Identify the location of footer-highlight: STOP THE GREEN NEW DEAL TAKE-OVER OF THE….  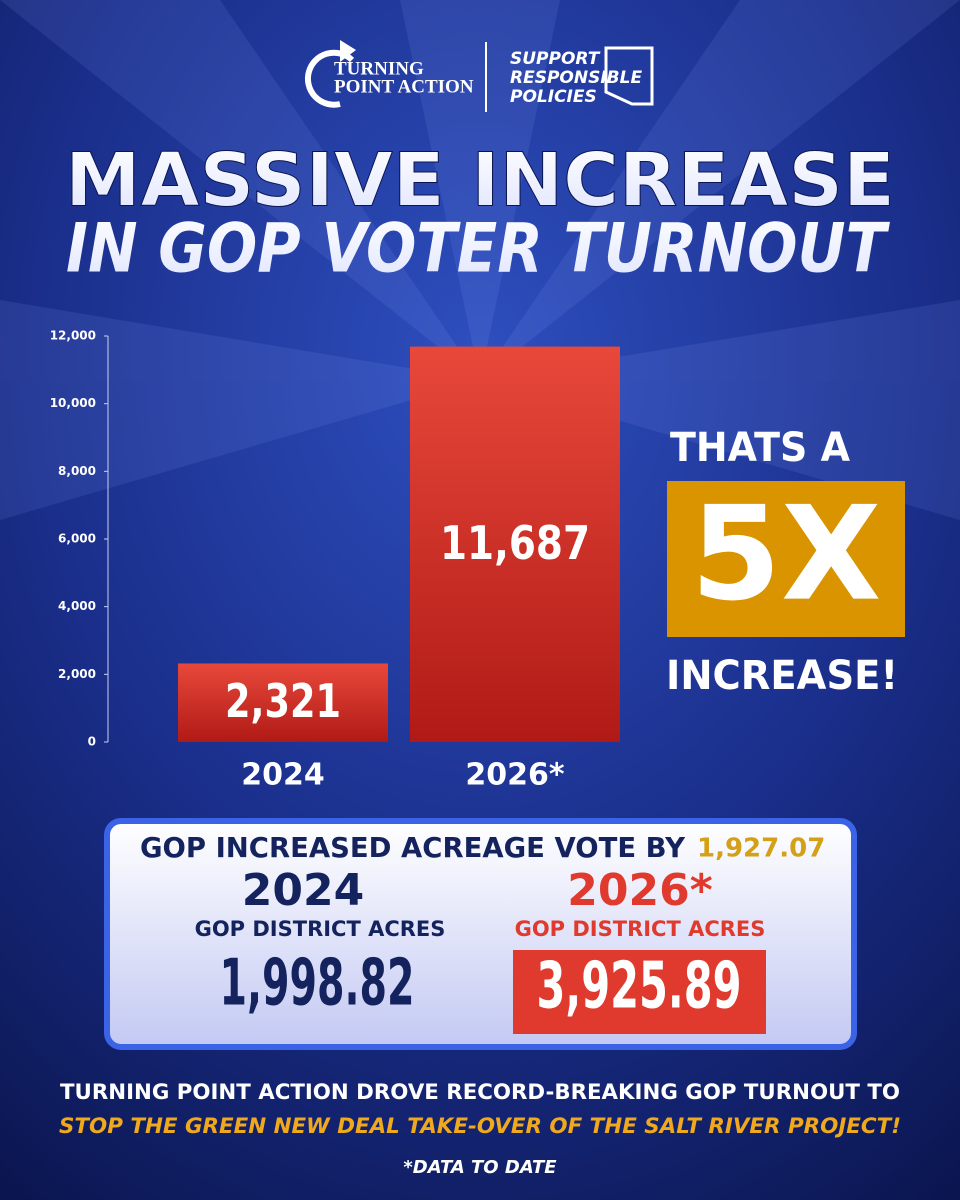
(480, 1126).